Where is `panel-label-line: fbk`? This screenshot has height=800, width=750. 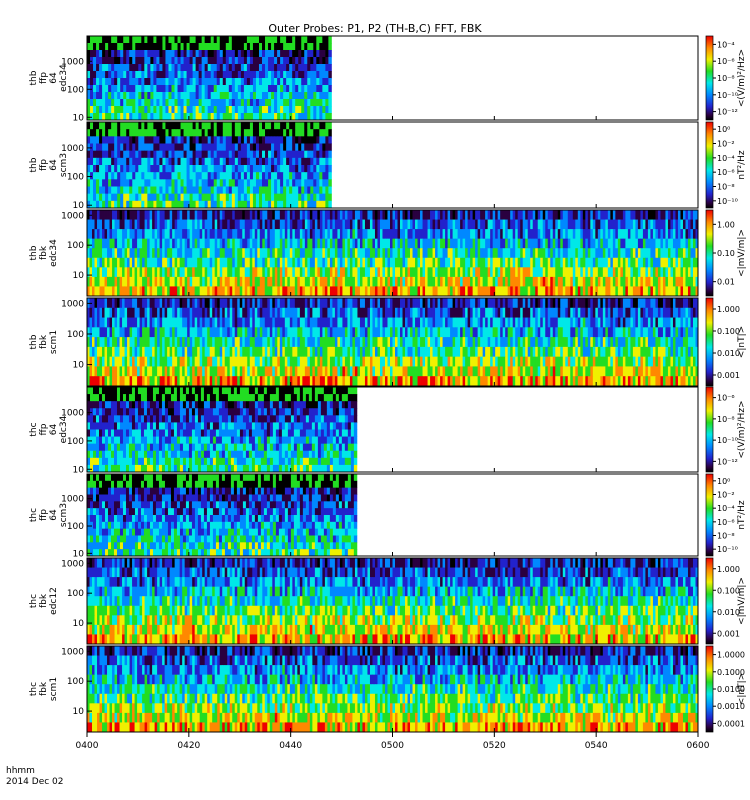 panel-label-line: fbk is located at coordinates (44, 688).